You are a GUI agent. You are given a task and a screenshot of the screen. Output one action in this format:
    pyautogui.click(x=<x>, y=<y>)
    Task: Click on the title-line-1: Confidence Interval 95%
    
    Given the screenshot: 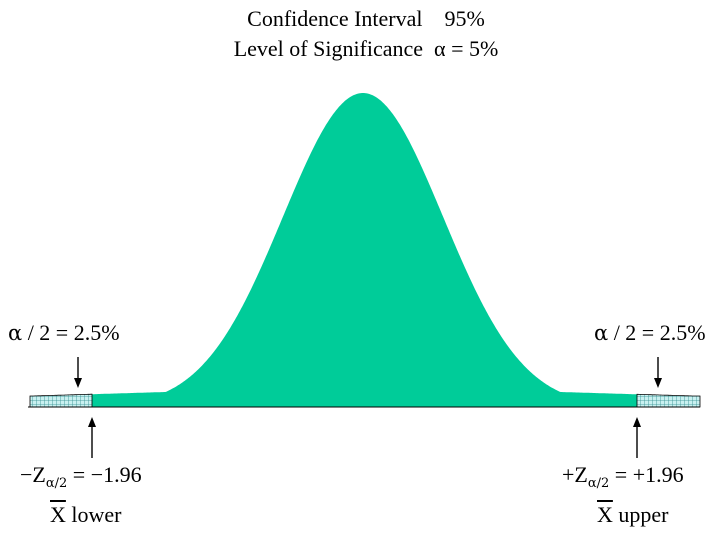 What is the action you would take?
    pyautogui.click(x=366, y=18)
    